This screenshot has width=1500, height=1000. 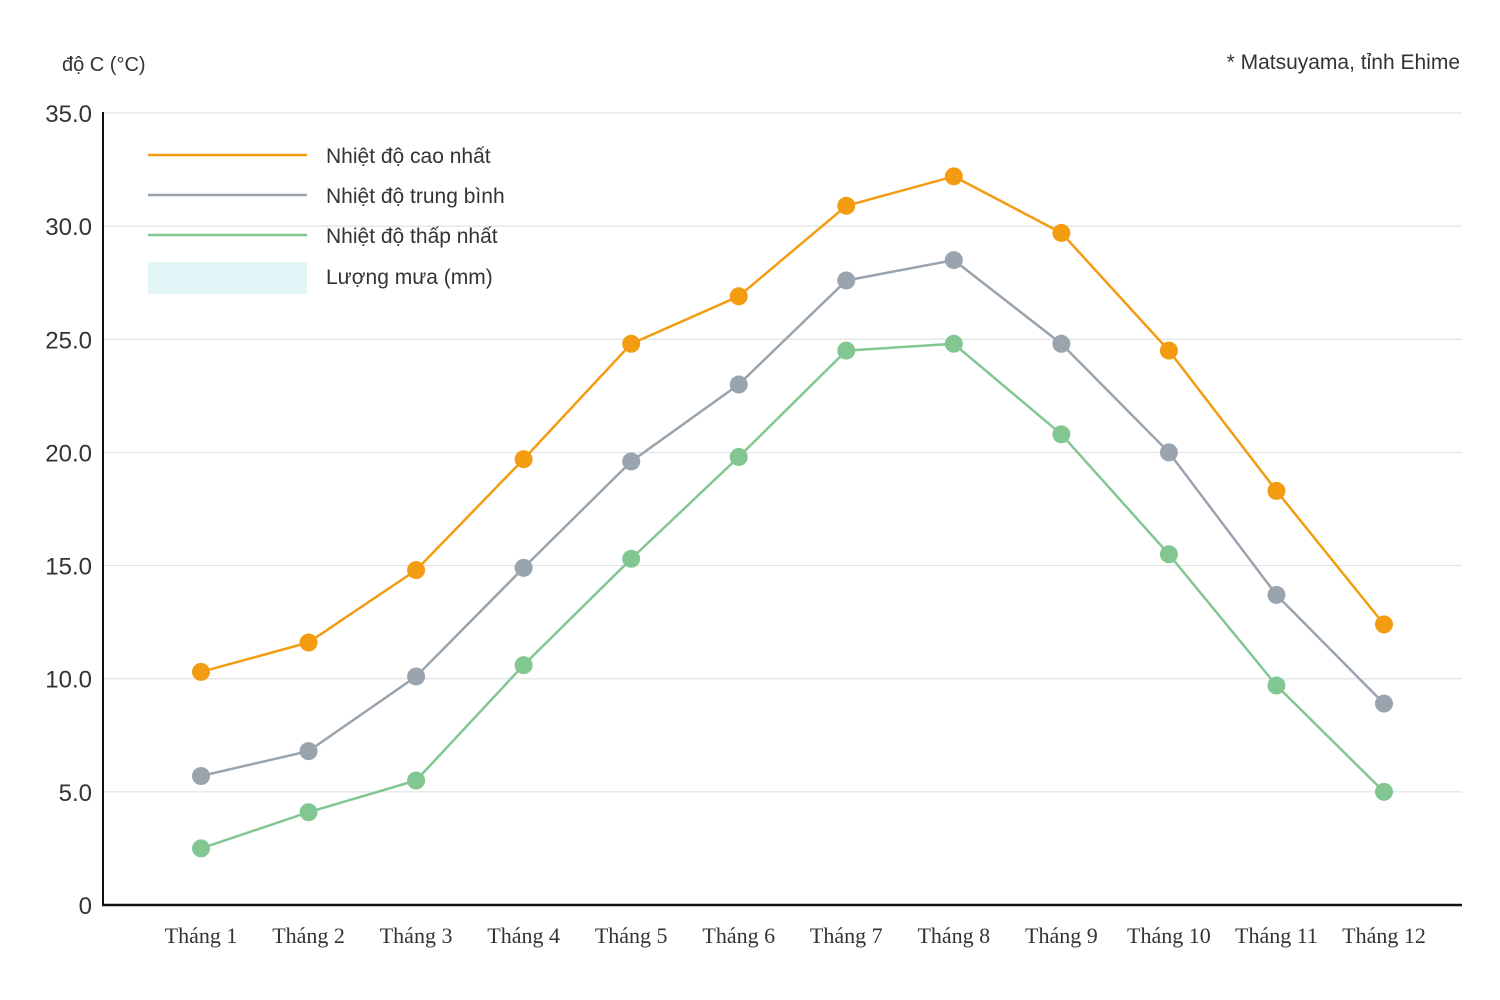 What do you see at coordinates (416, 935) in the screenshot?
I see `x-tick-label: Tháng 3` at bounding box center [416, 935].